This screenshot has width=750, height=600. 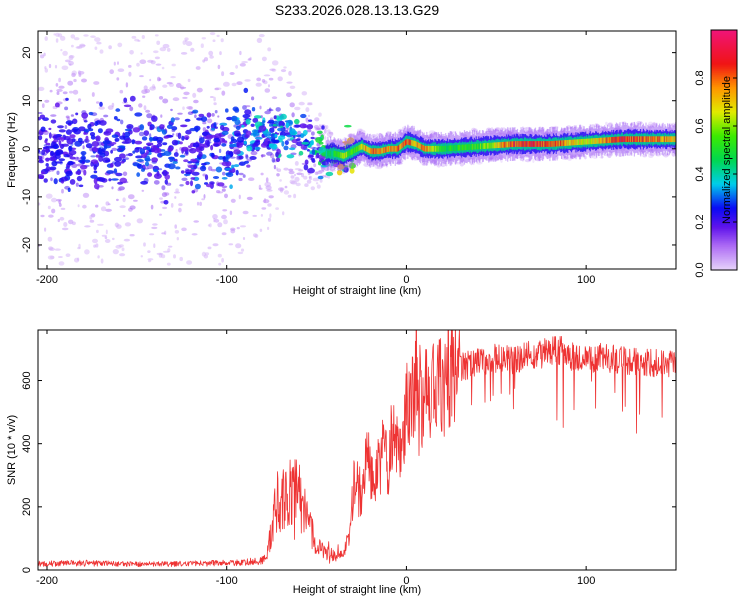 What do you see at coordinates (586, 581) in the screenshot?
I see `snr-x-tick-label: 100` at bounding box center [586, 581].